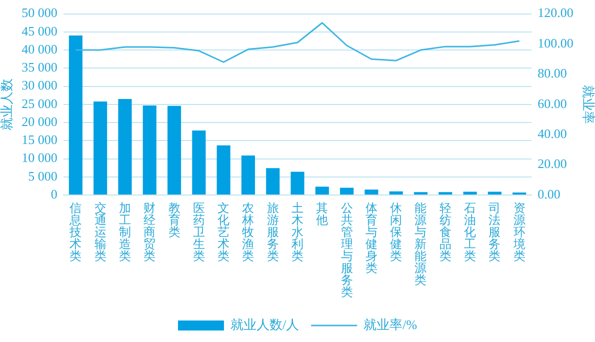 Image resolution: width=595 pixels, height=342 pixels. Describe the element at coordinates (40, 140) in the screenshot. I see `y-tick-label: 15 000` at that location.